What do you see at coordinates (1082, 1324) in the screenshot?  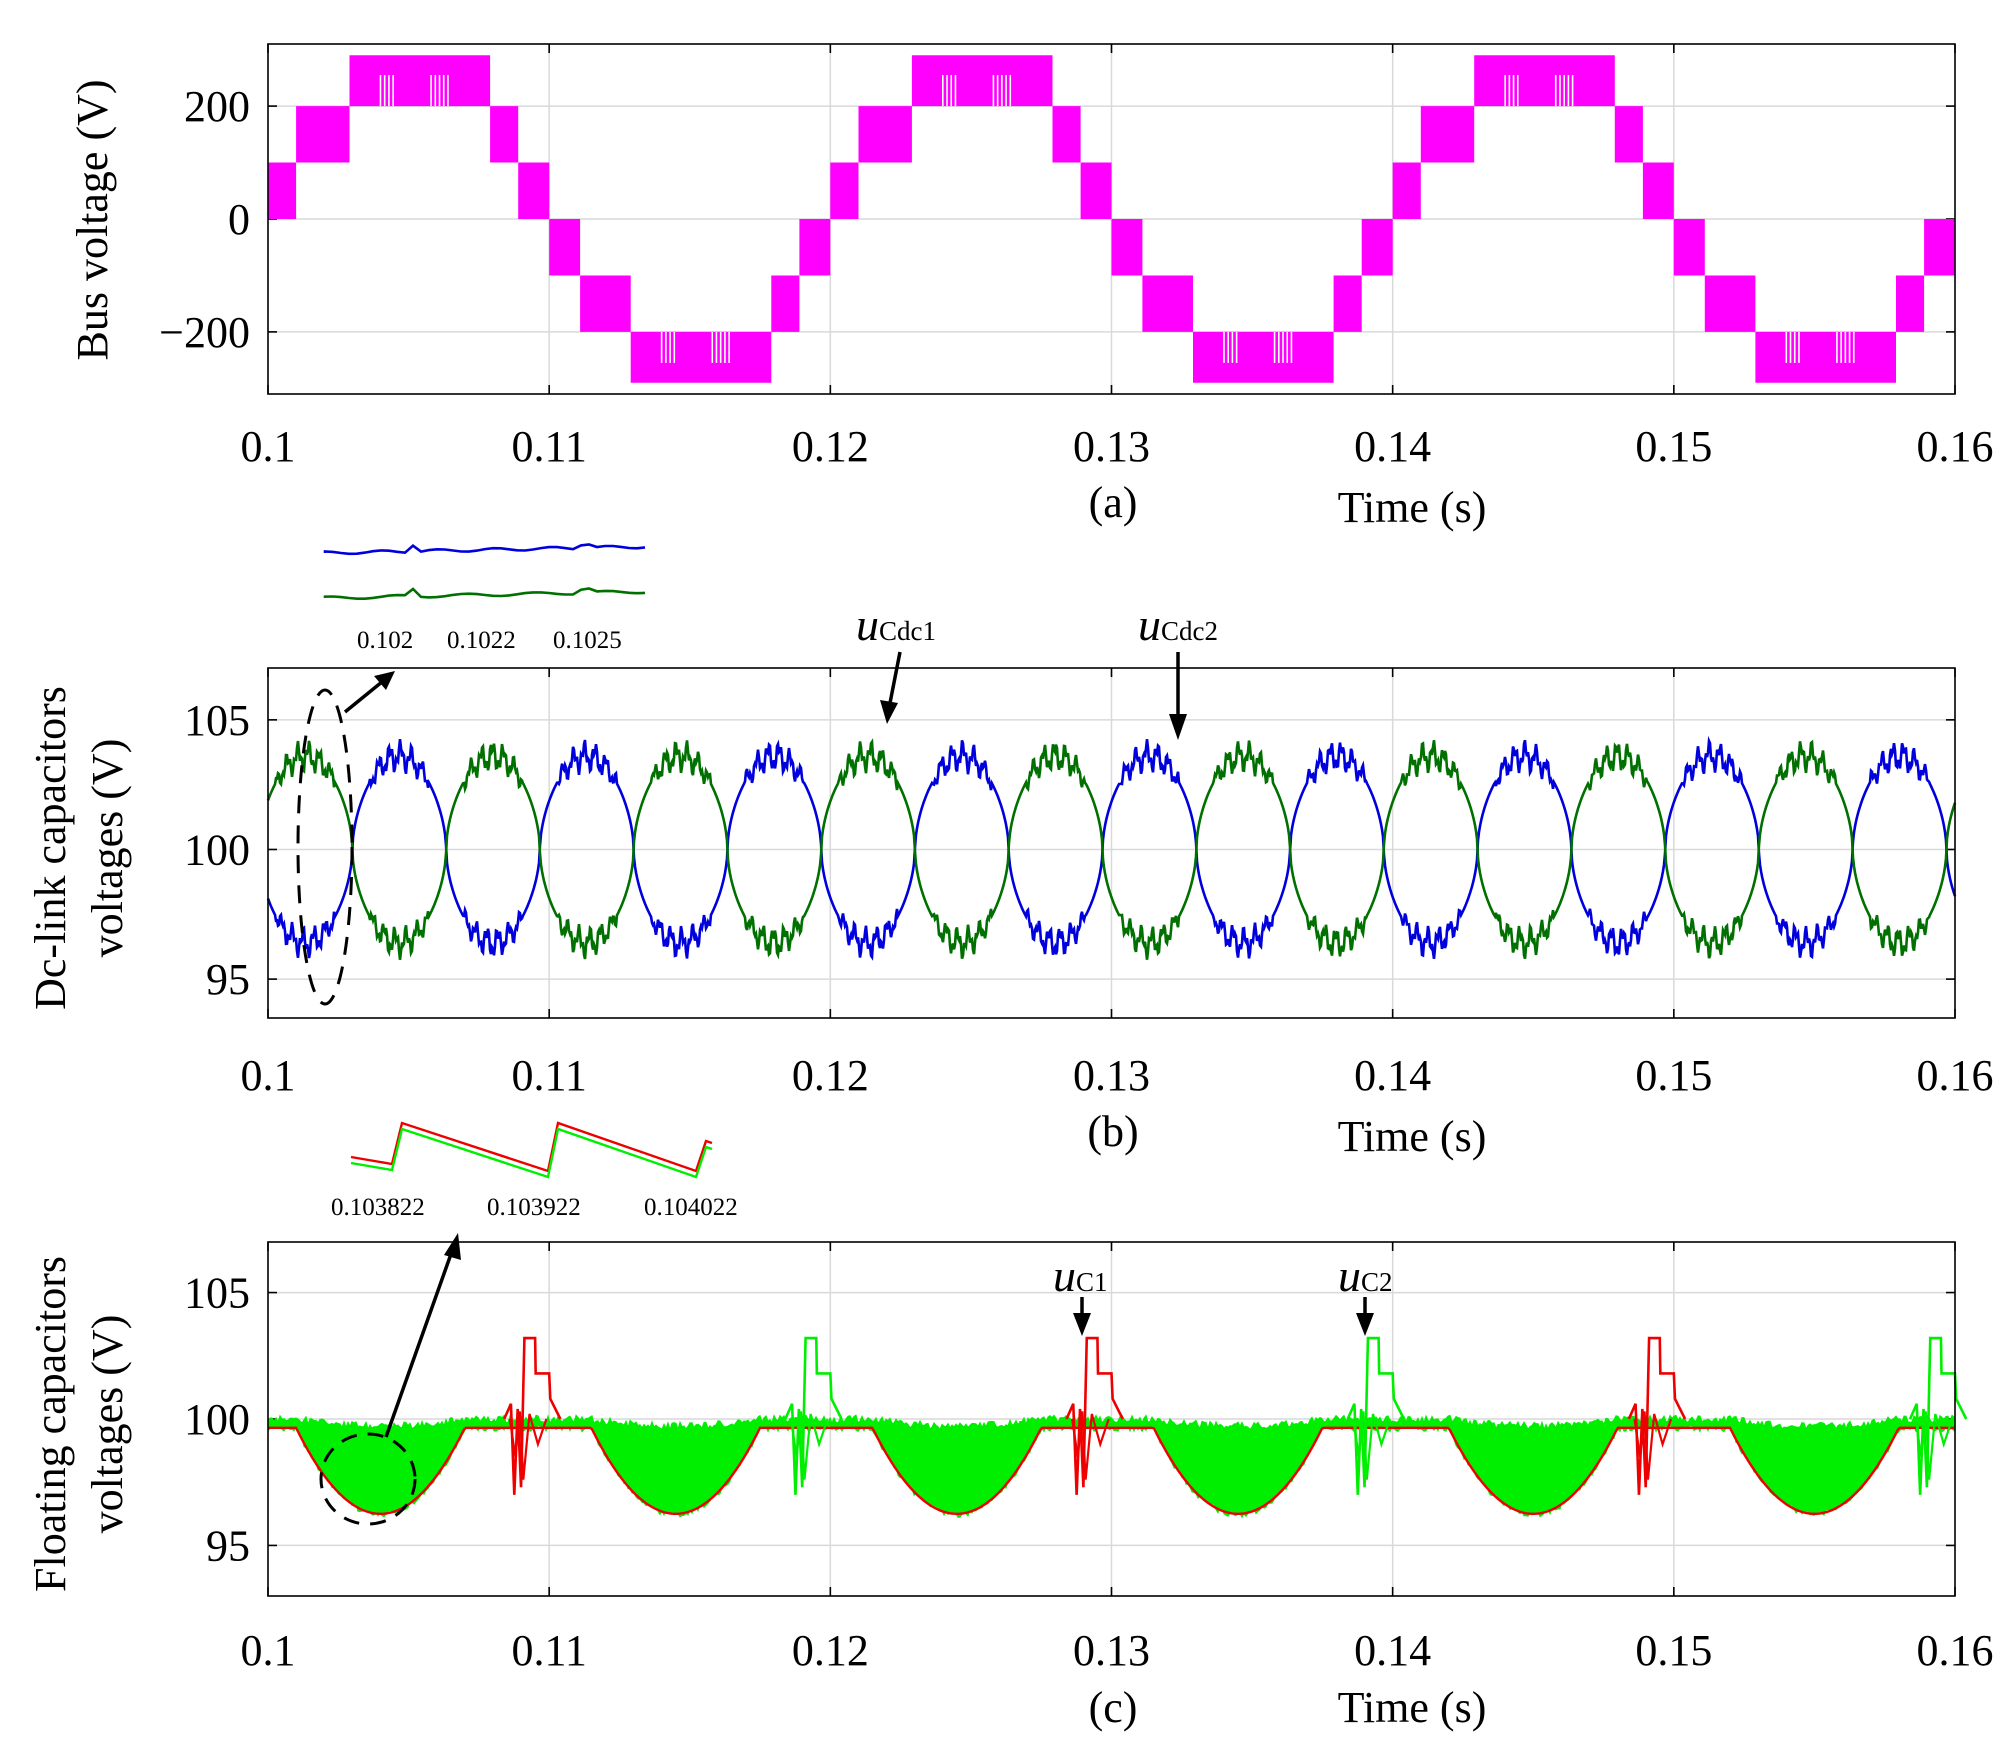 I see `uC1-arrowhead` at bounding box center [1082, 1324].